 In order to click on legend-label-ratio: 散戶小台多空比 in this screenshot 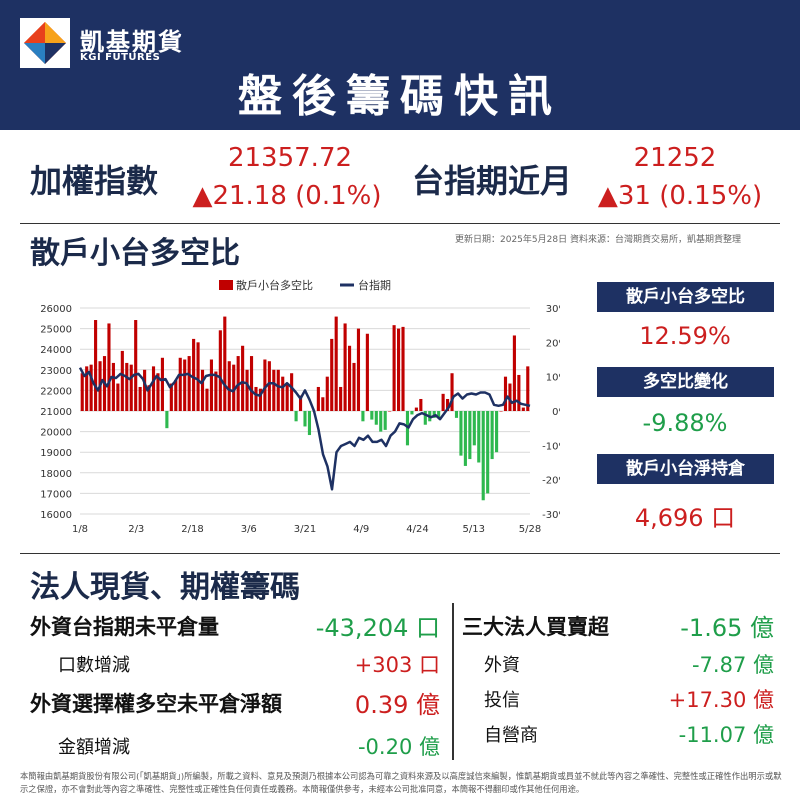, I will do `click(274, 285)`.